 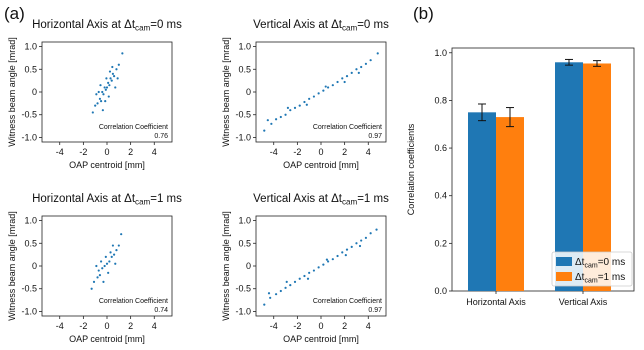 I want to click on bar, so click(x=482, y=201).